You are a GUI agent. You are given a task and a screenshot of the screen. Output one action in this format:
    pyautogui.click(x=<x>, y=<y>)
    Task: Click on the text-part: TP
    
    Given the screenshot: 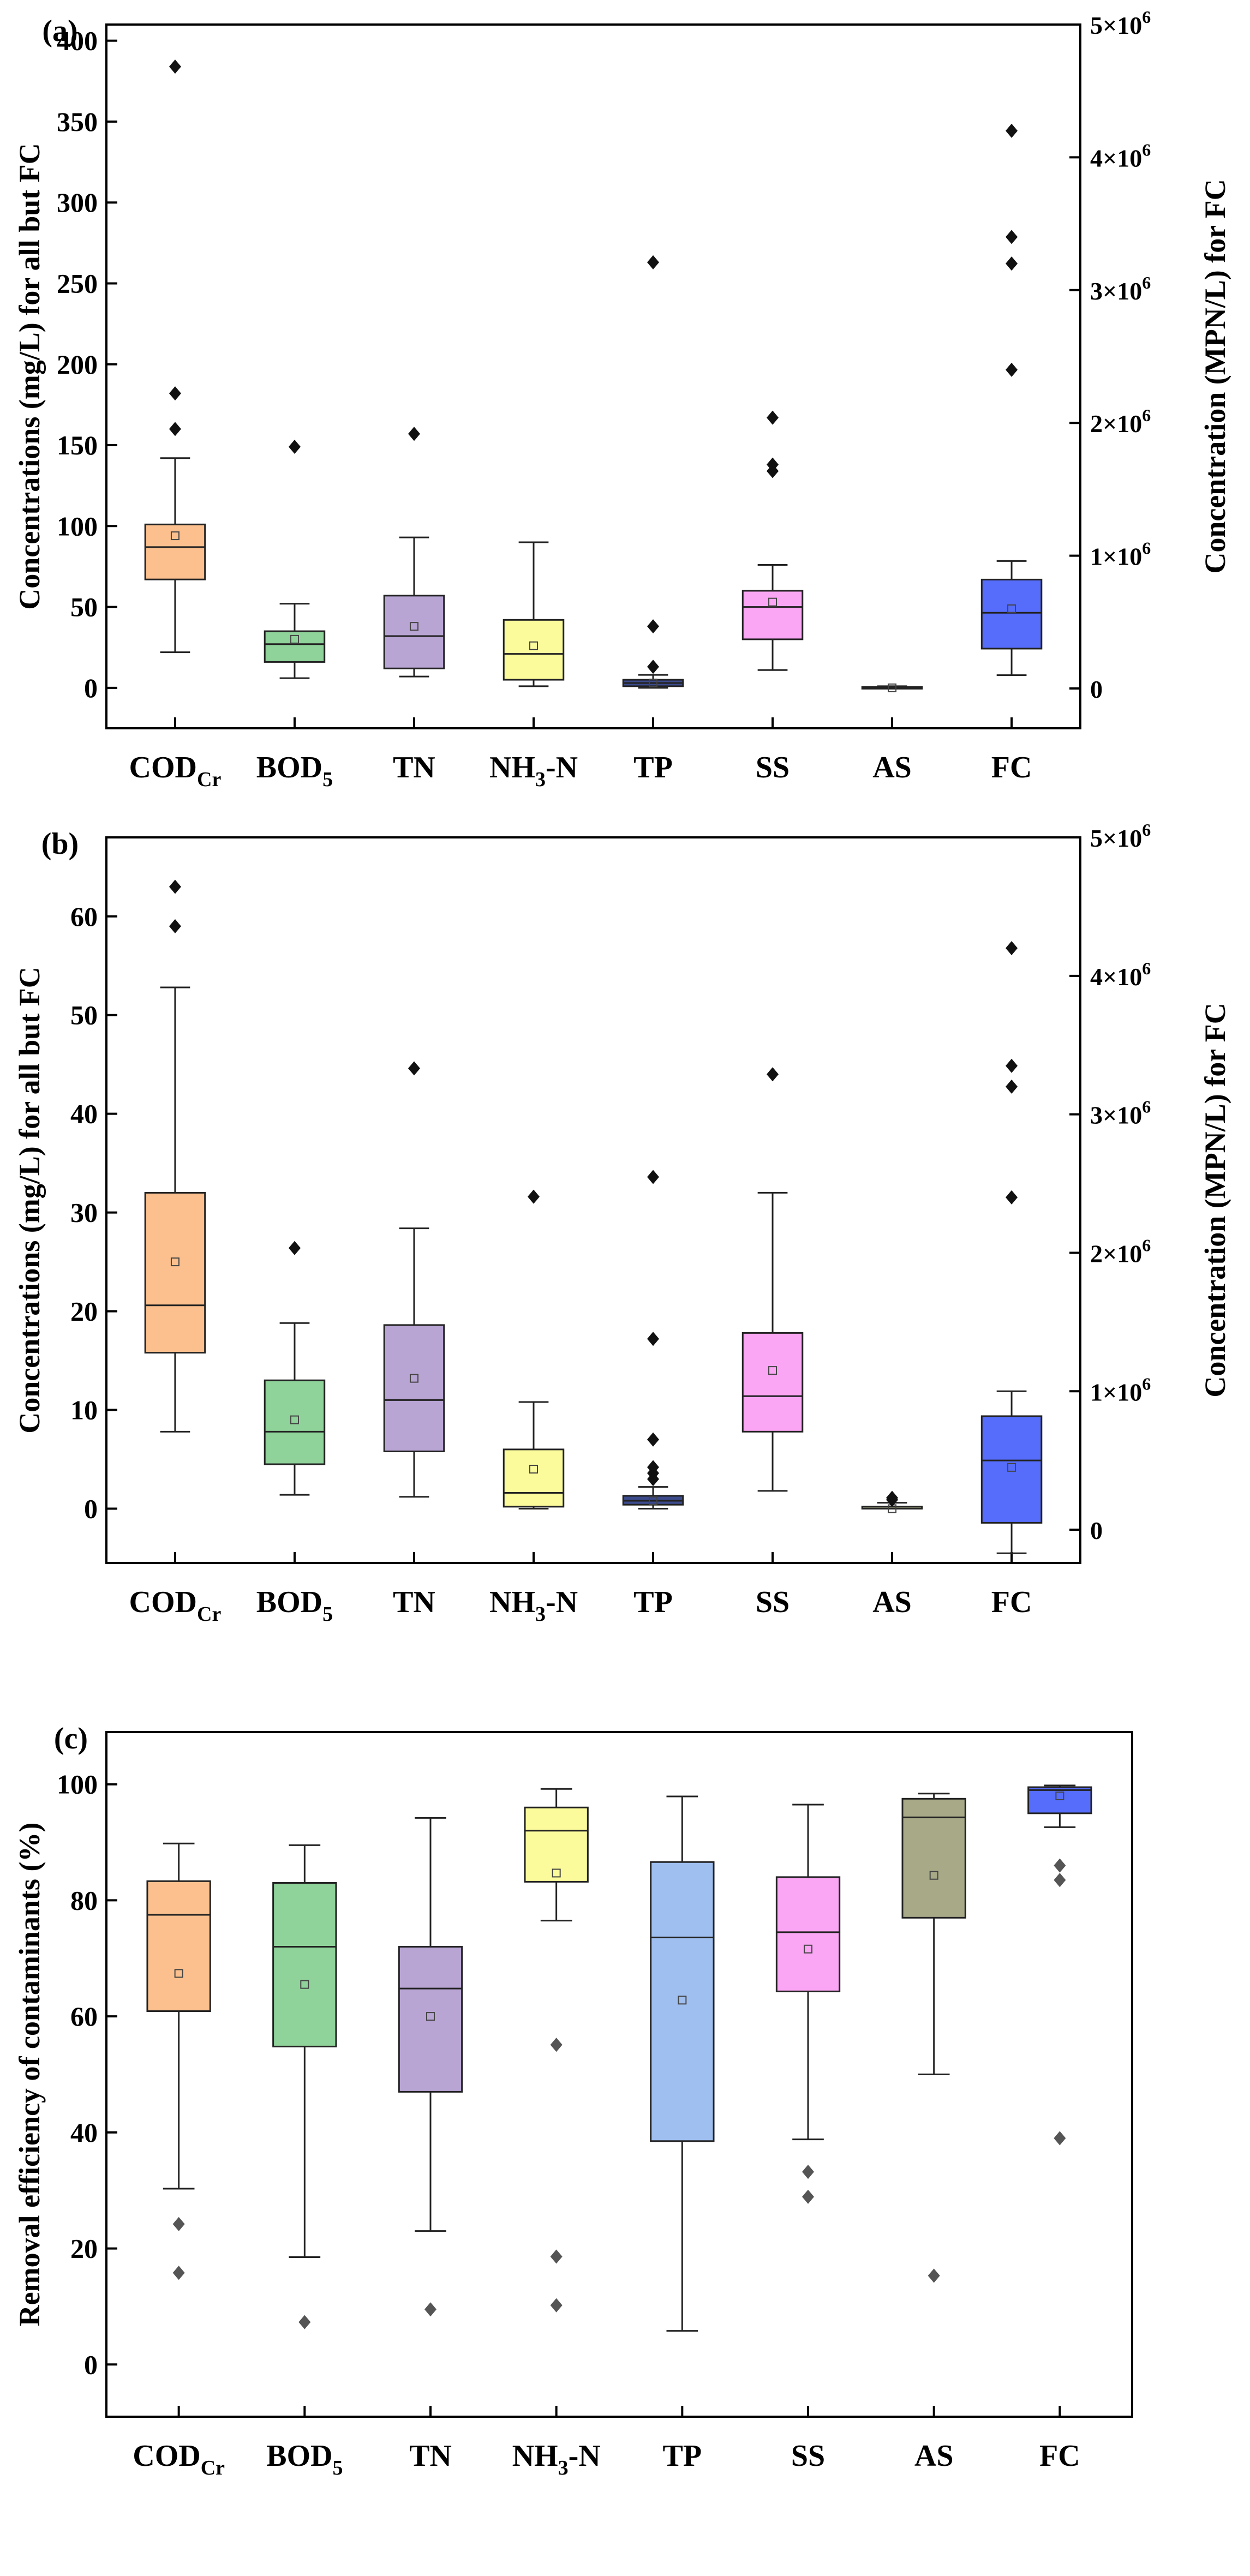 What is the action you would take?
    pyautogui.click(x=653, y=1602)
    